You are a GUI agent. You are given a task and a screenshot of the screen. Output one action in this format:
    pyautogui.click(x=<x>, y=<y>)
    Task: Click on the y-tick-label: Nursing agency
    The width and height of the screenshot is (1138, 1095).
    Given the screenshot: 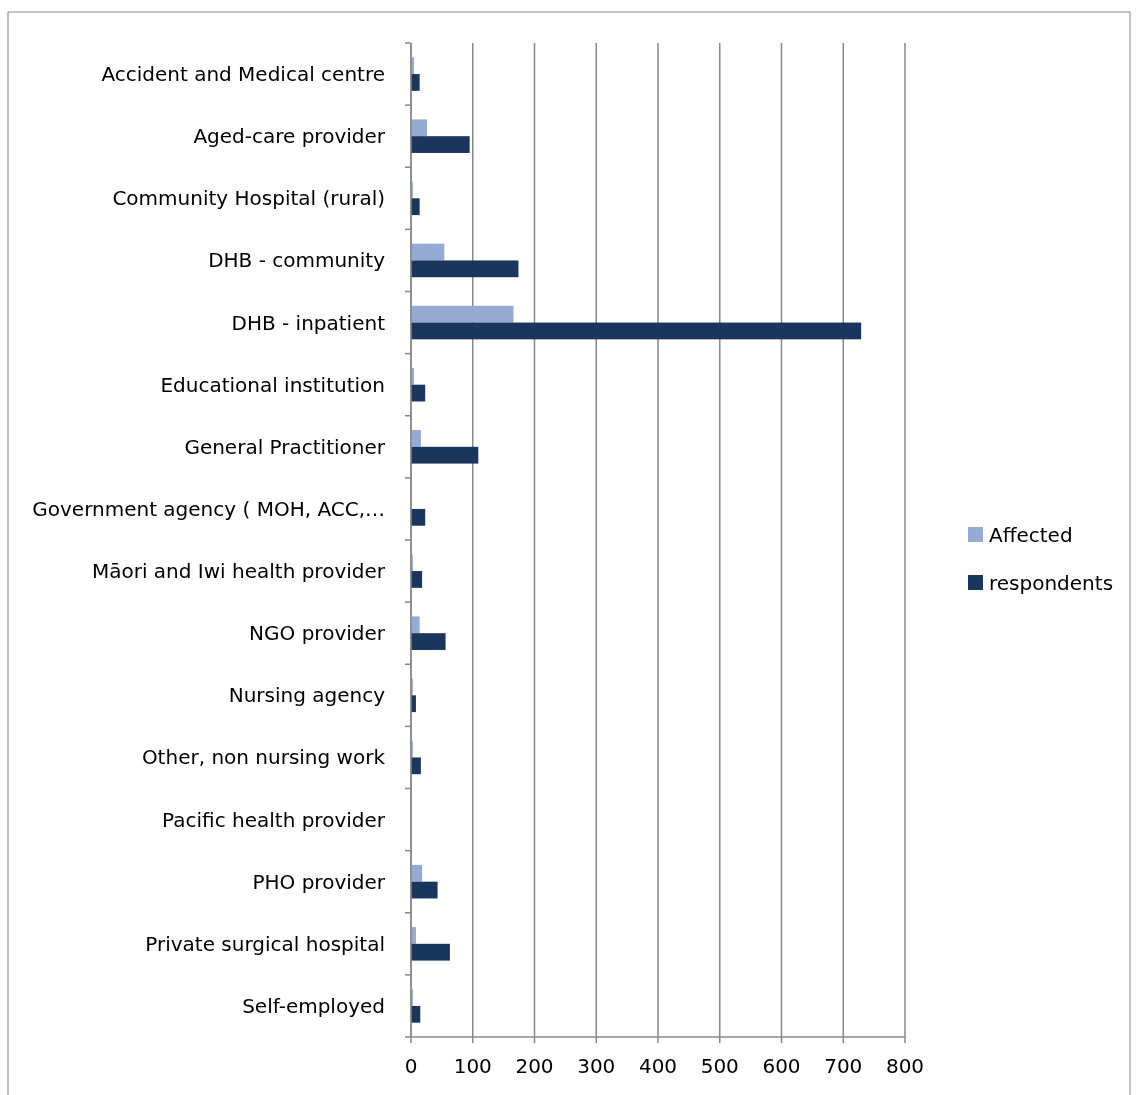 What is the action you would take?
    pyautogui.click(x=307, y=695)
    